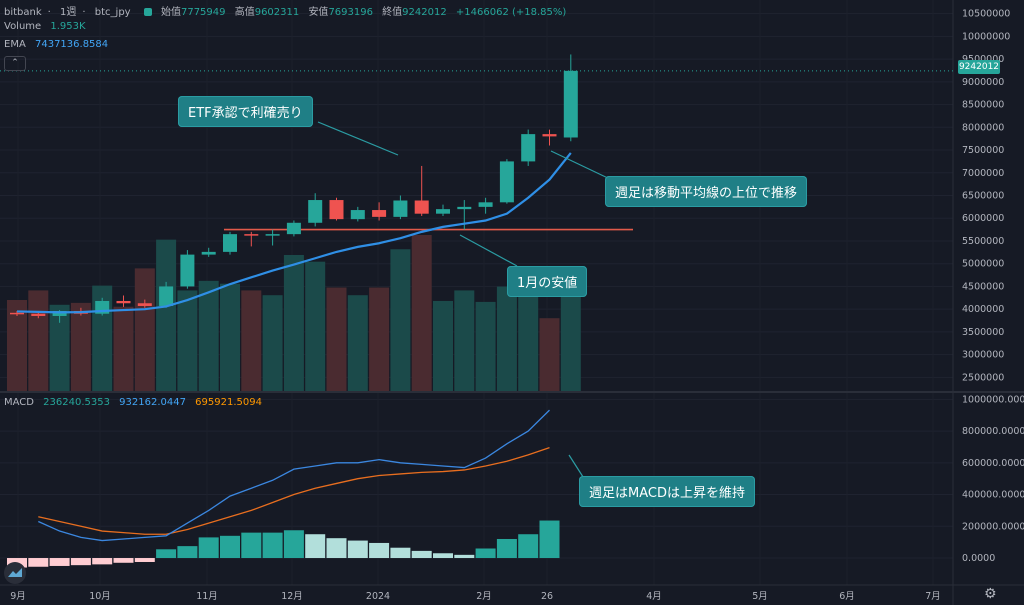 This screenshot has width=1024, height=605. What do you see at coordinates (318, 12) in the screenshot?
I see `low-label: 安值` at bounding box center [318, 12].